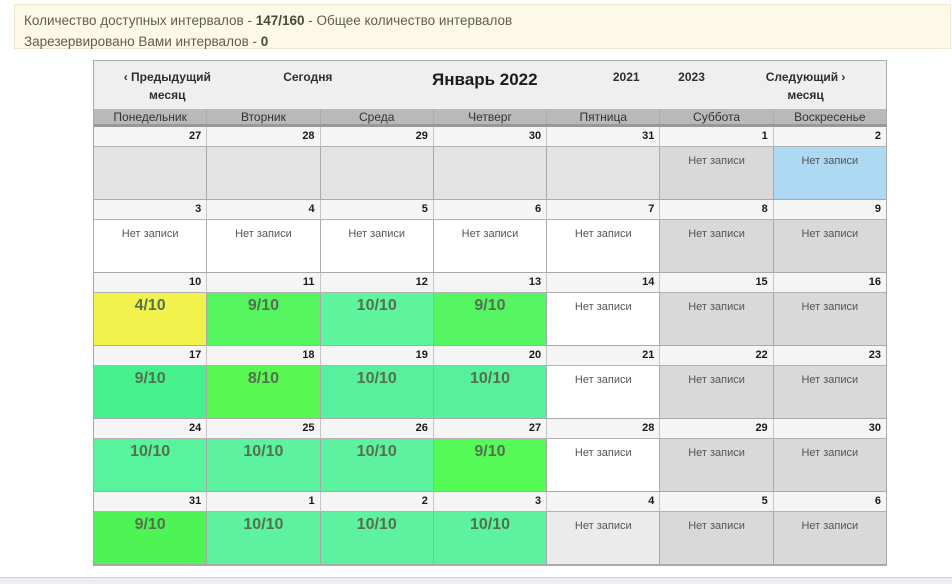 The width and height of the screenshot is (952, 584). What do you see at coordinates (377, 283) in the screenshot?
I see `date-number: 12` at bounding box center [377, 283].